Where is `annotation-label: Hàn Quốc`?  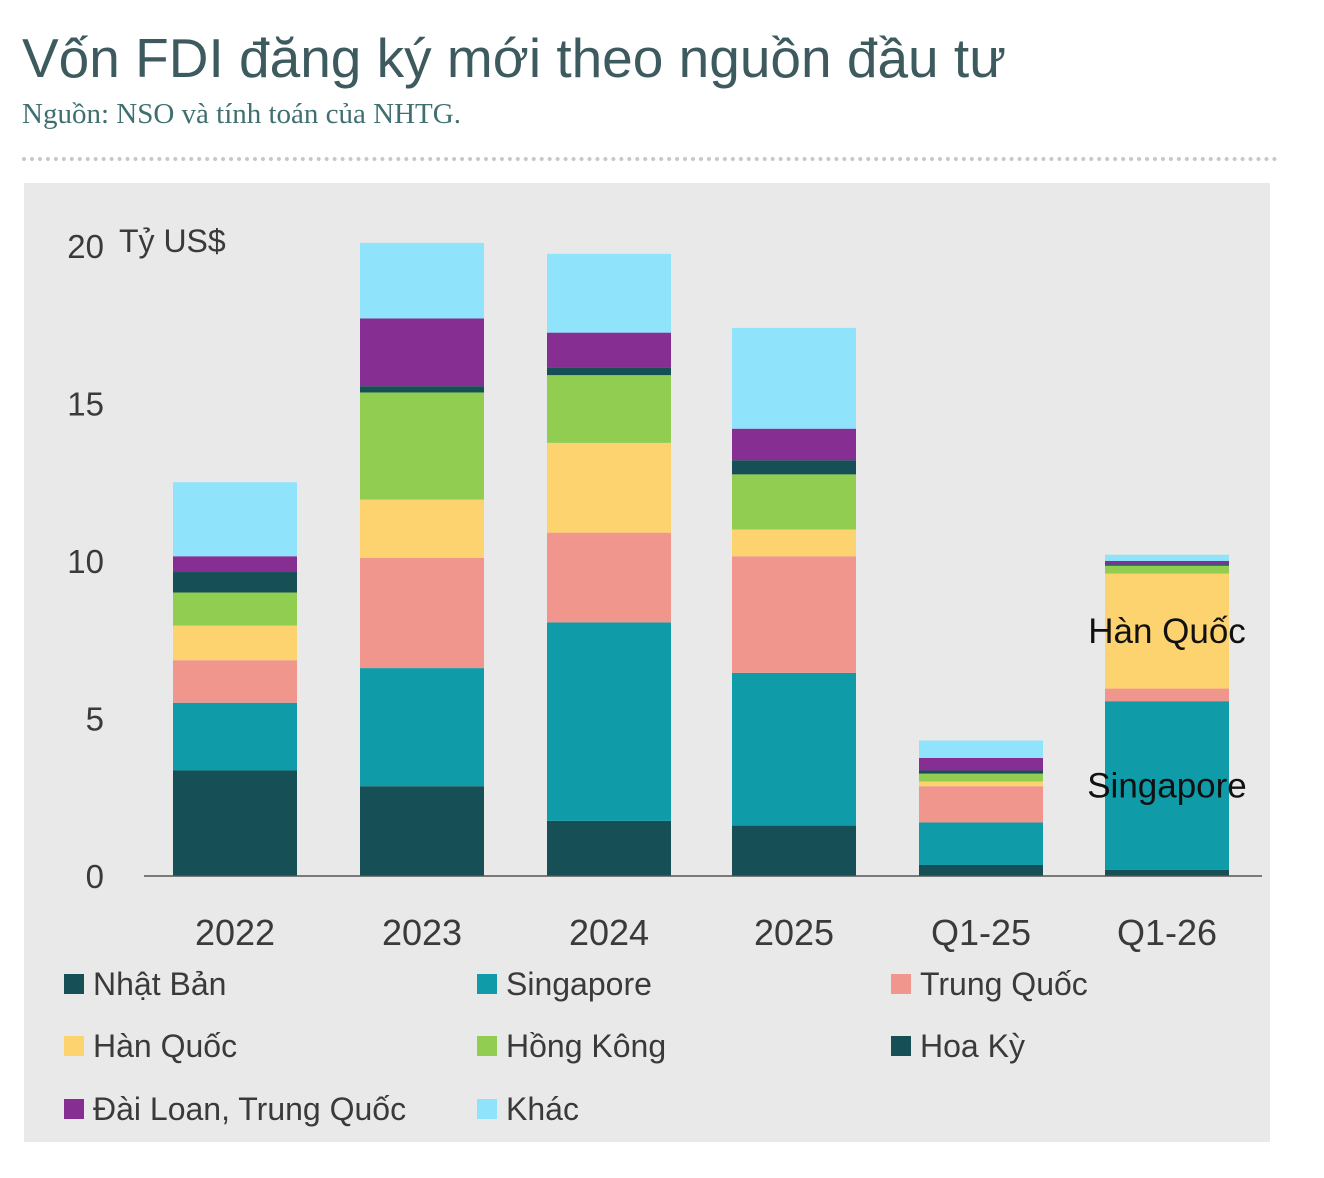 annotation-label: Hàn Quốc is located at coordinates (1167, 631).